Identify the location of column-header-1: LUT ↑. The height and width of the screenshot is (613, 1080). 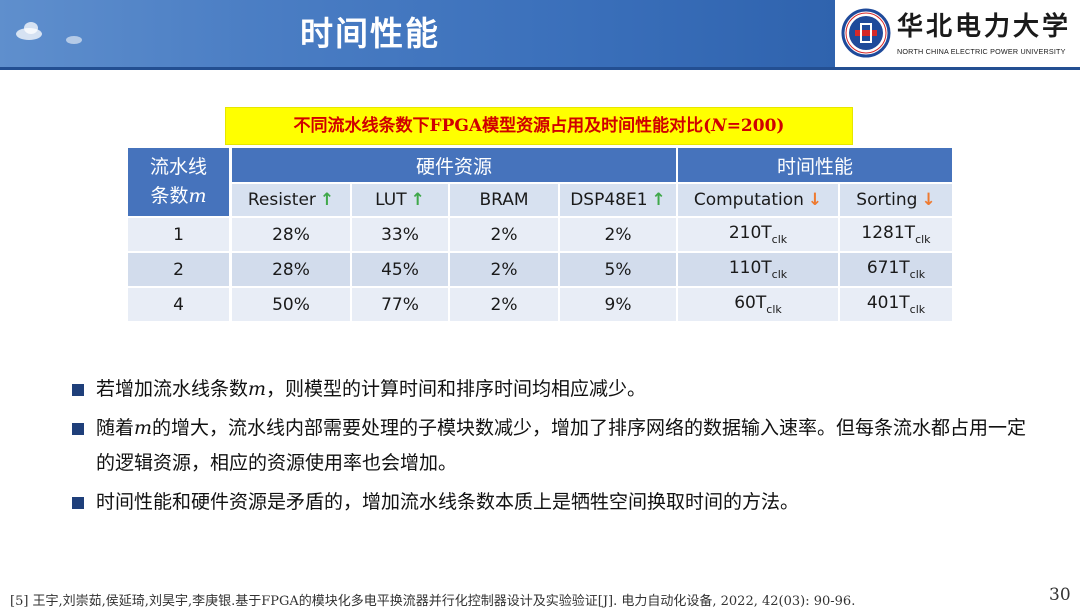
(401, 199).